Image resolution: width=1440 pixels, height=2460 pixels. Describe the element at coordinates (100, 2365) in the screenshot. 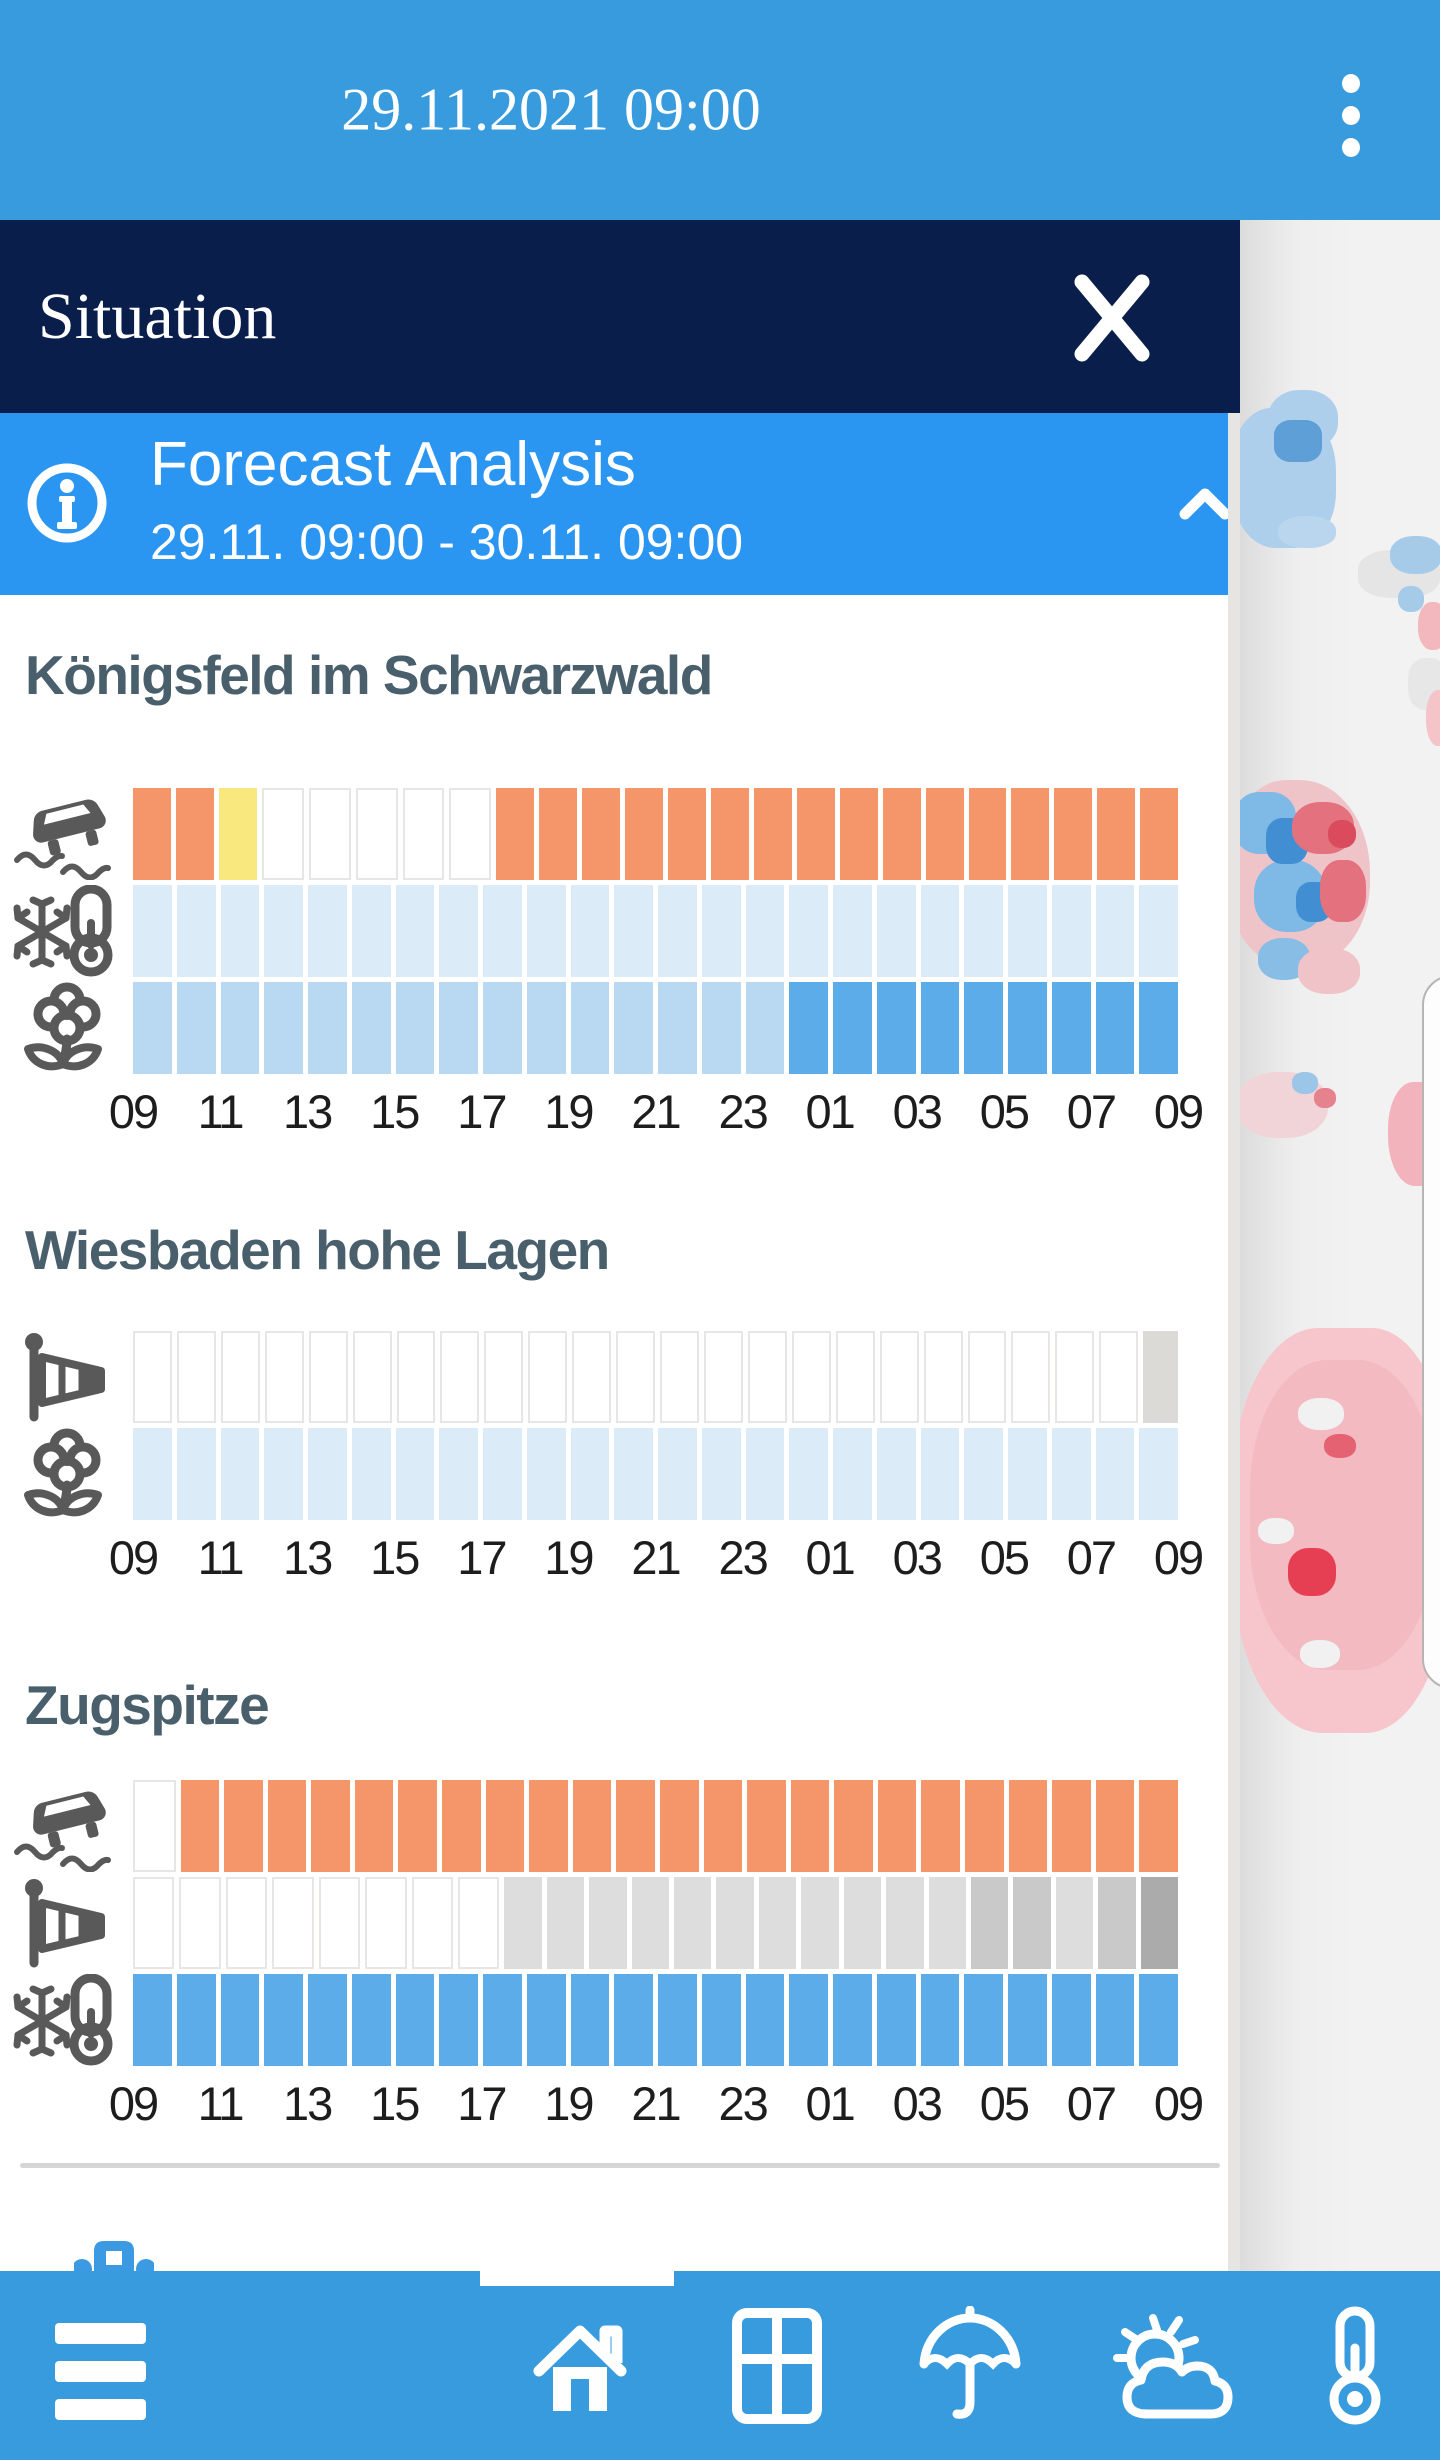

I see `hamburger-menu-icon` at that location.